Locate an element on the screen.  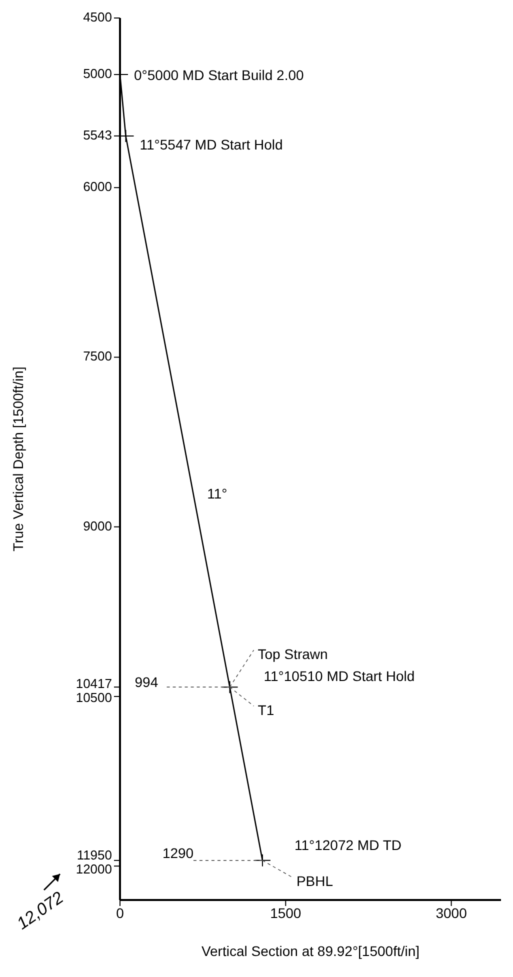
annotation: 11° is located at coordinates (217, 493).